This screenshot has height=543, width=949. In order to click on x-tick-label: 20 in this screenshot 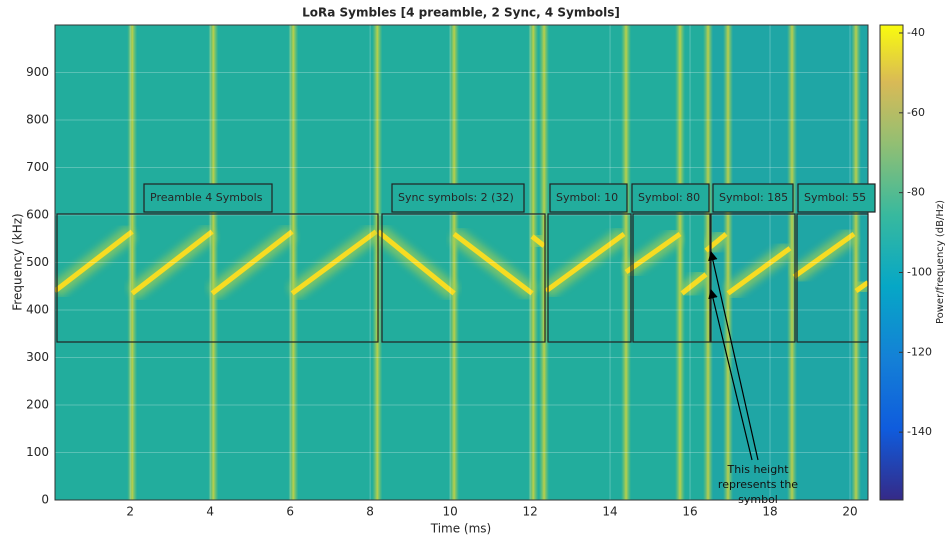, I will do `click(849, 512)`.